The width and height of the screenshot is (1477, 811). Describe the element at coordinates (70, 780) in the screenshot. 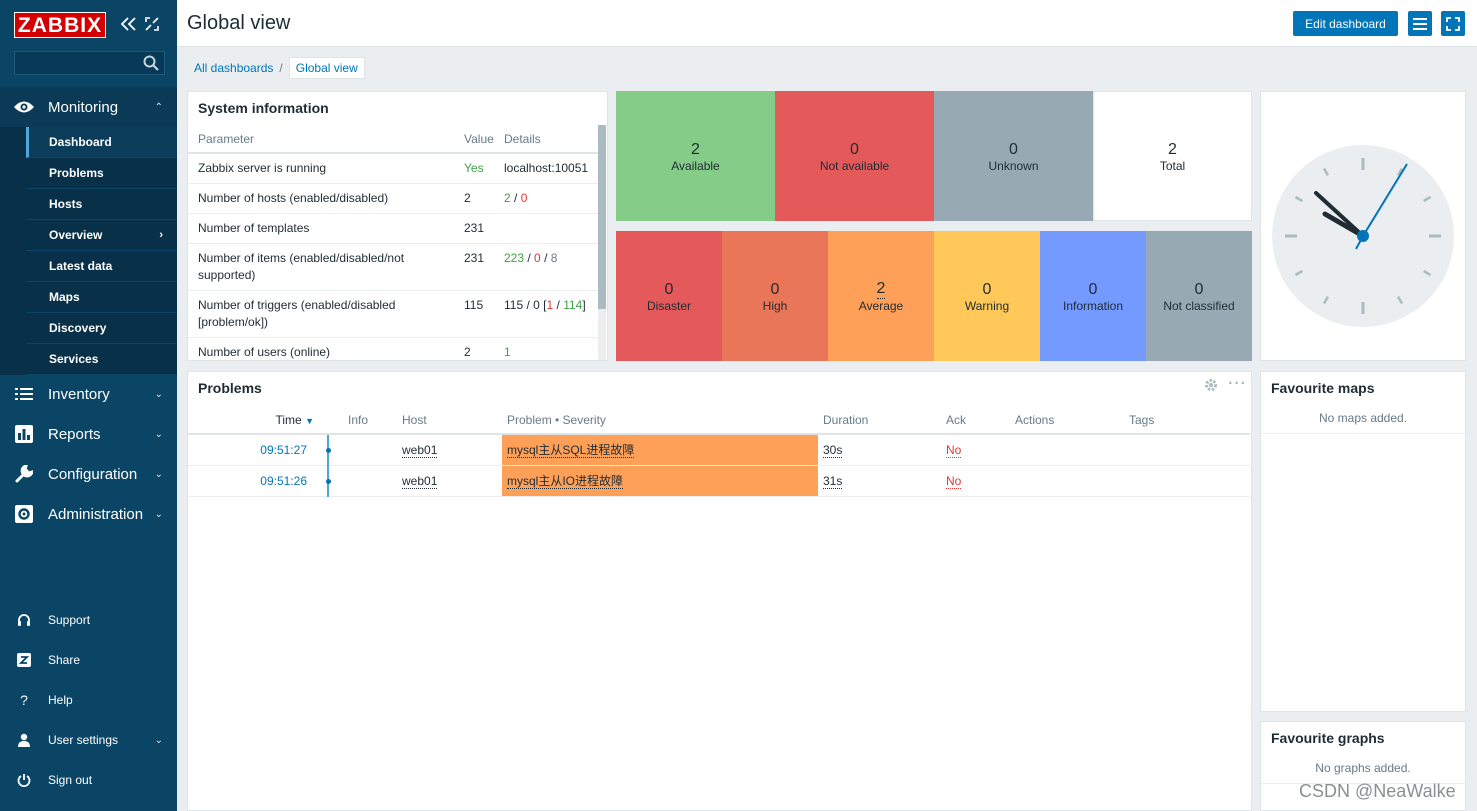

I see `menu-label: Sign out` at that location.